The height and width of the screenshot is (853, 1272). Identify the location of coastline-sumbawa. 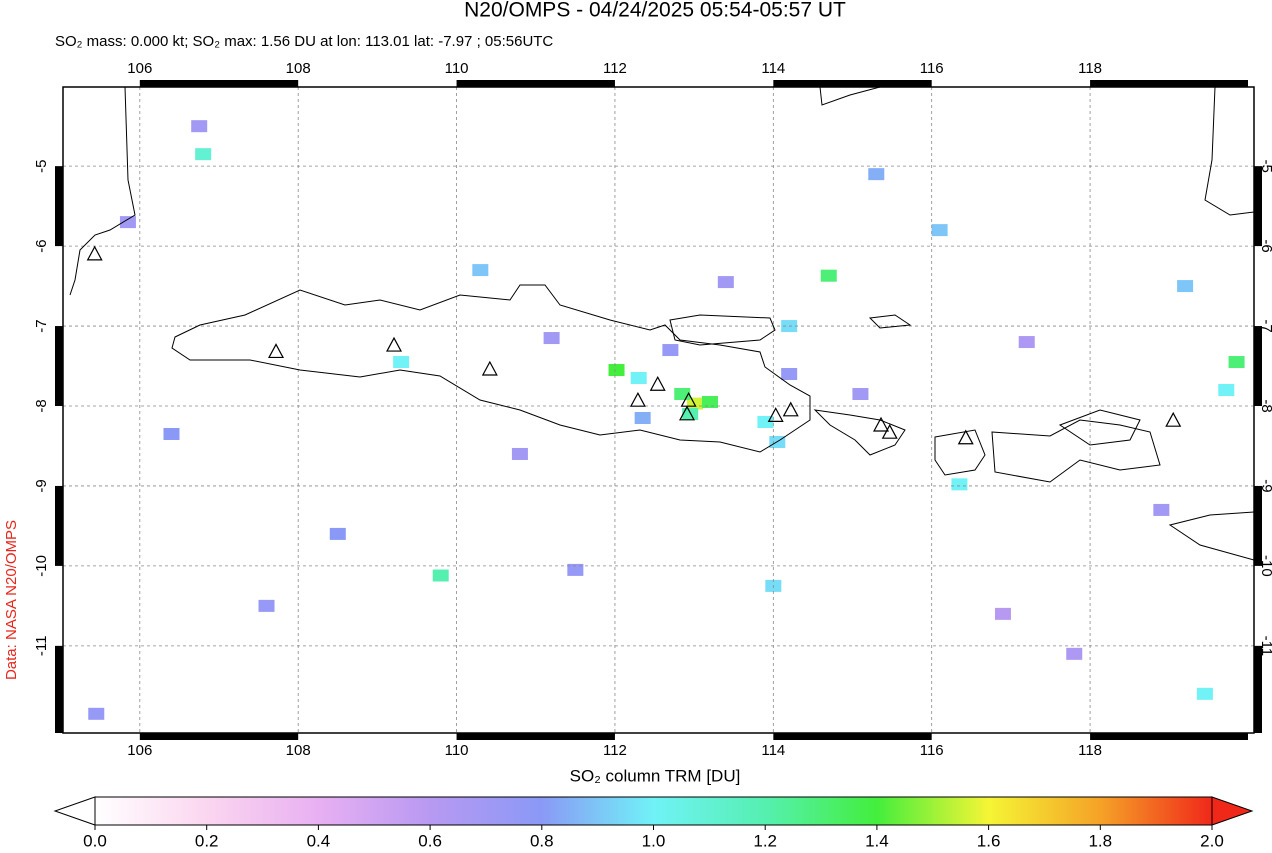
(1076, 451).